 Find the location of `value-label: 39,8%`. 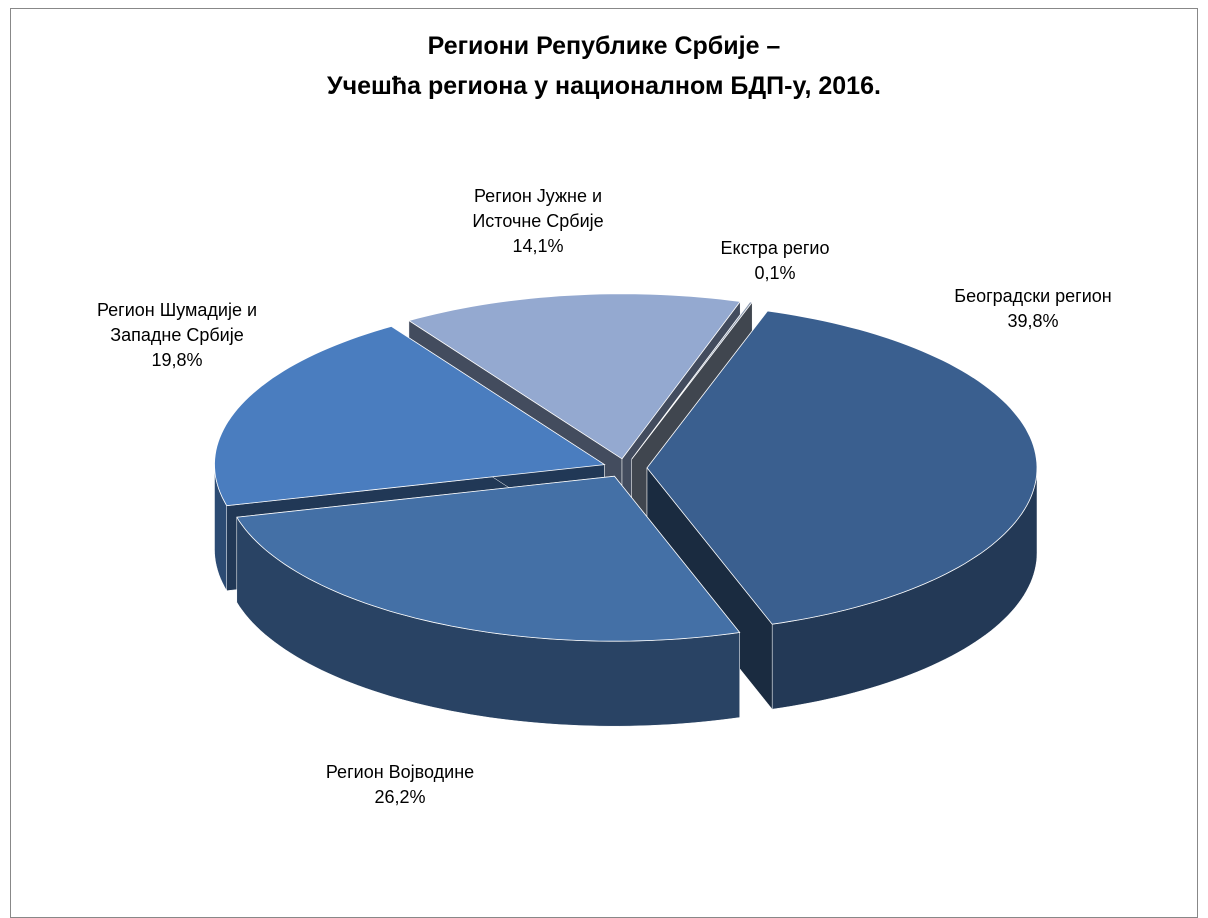

value-label: 39,8% is located at coordinates (1033, 321).